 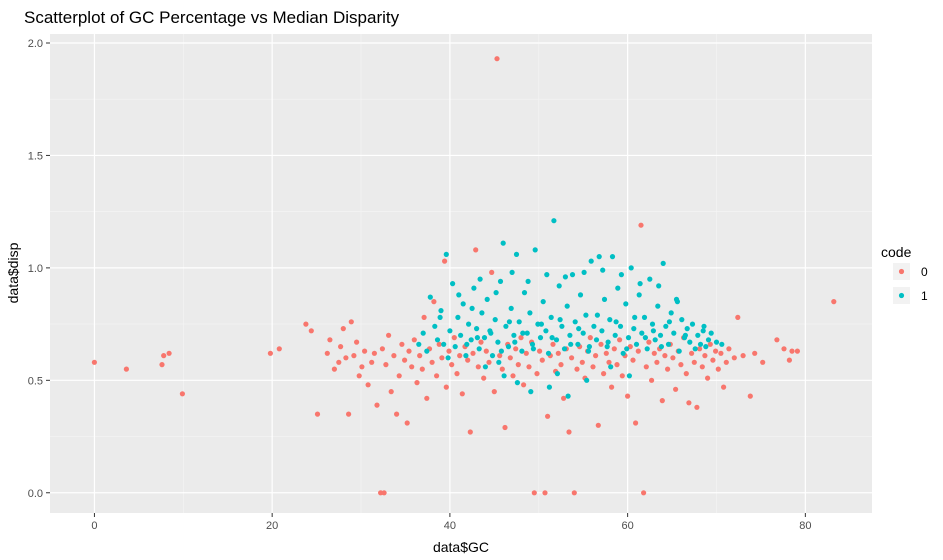 I want to click on y-tick-label: 0.5, so click(x=35, y=381).